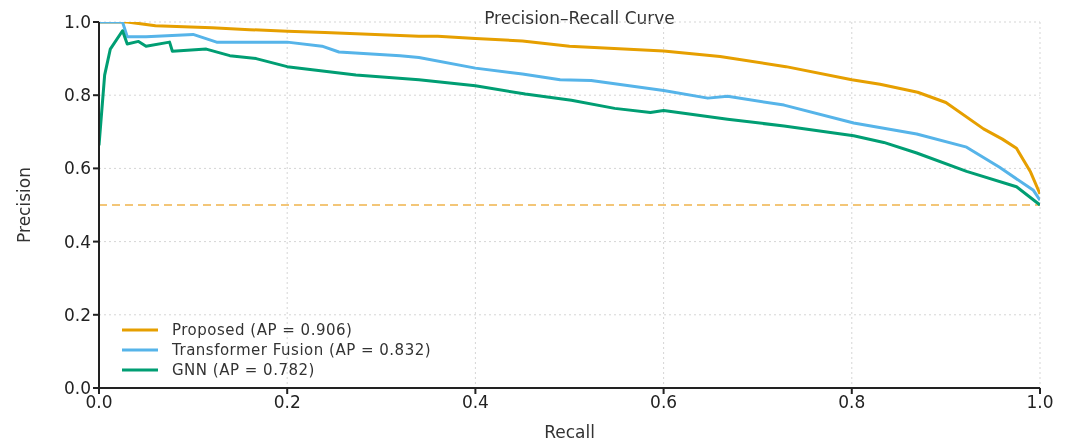 This screenshot has height=444, width=1067. Describe the element at coordinates (77, 95) in the screenshot. I see `y-tick-label: 0.8` at that location.